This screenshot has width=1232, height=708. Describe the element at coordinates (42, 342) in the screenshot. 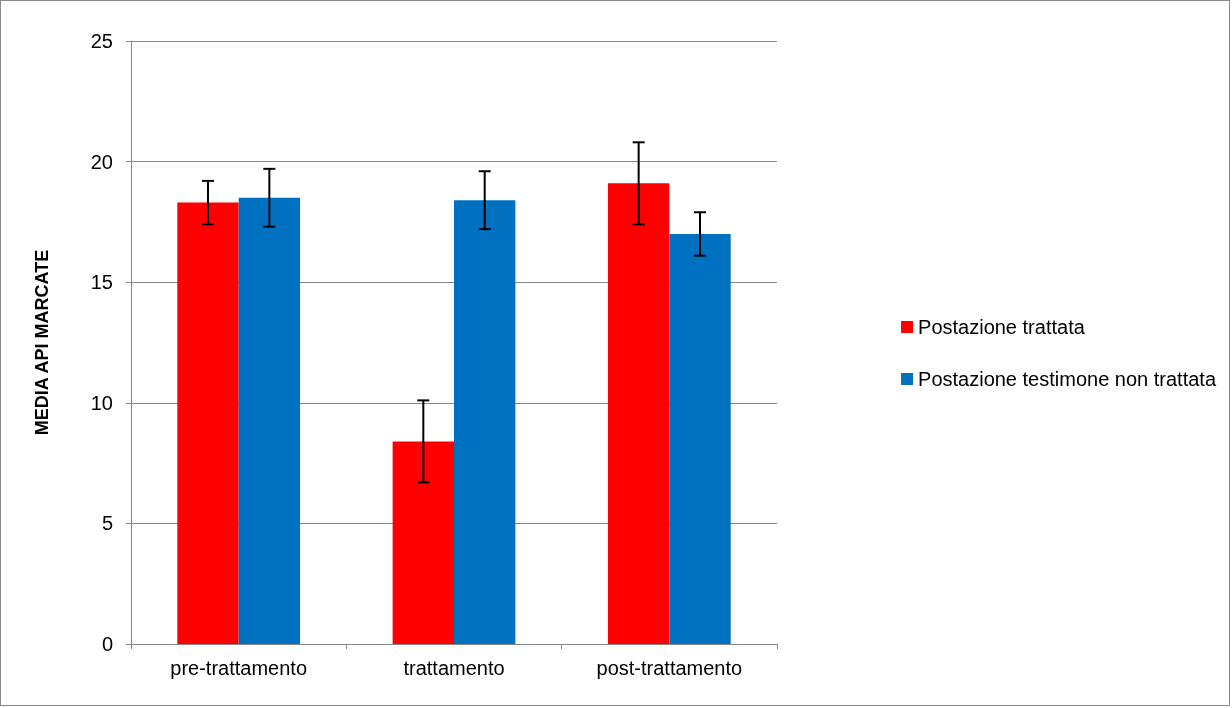

I see `y-axis-title: MEDIA API MARCATE` at that location.